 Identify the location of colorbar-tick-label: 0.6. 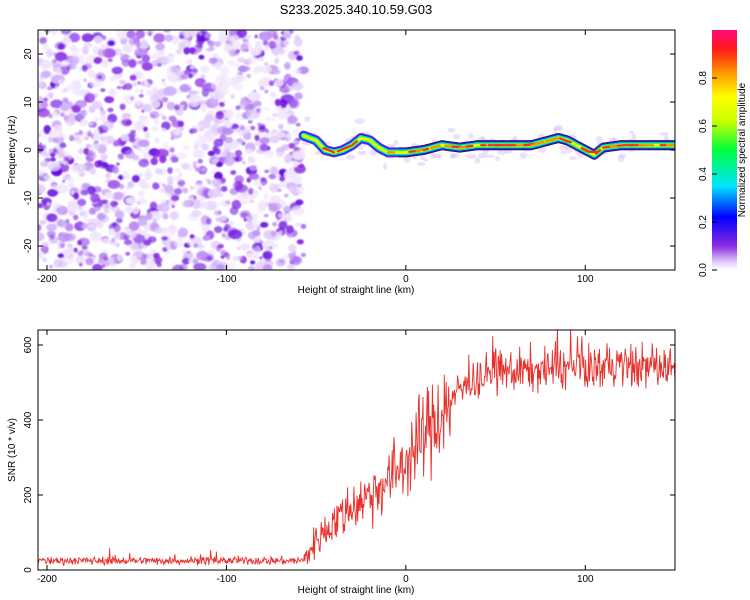
(703, 126).